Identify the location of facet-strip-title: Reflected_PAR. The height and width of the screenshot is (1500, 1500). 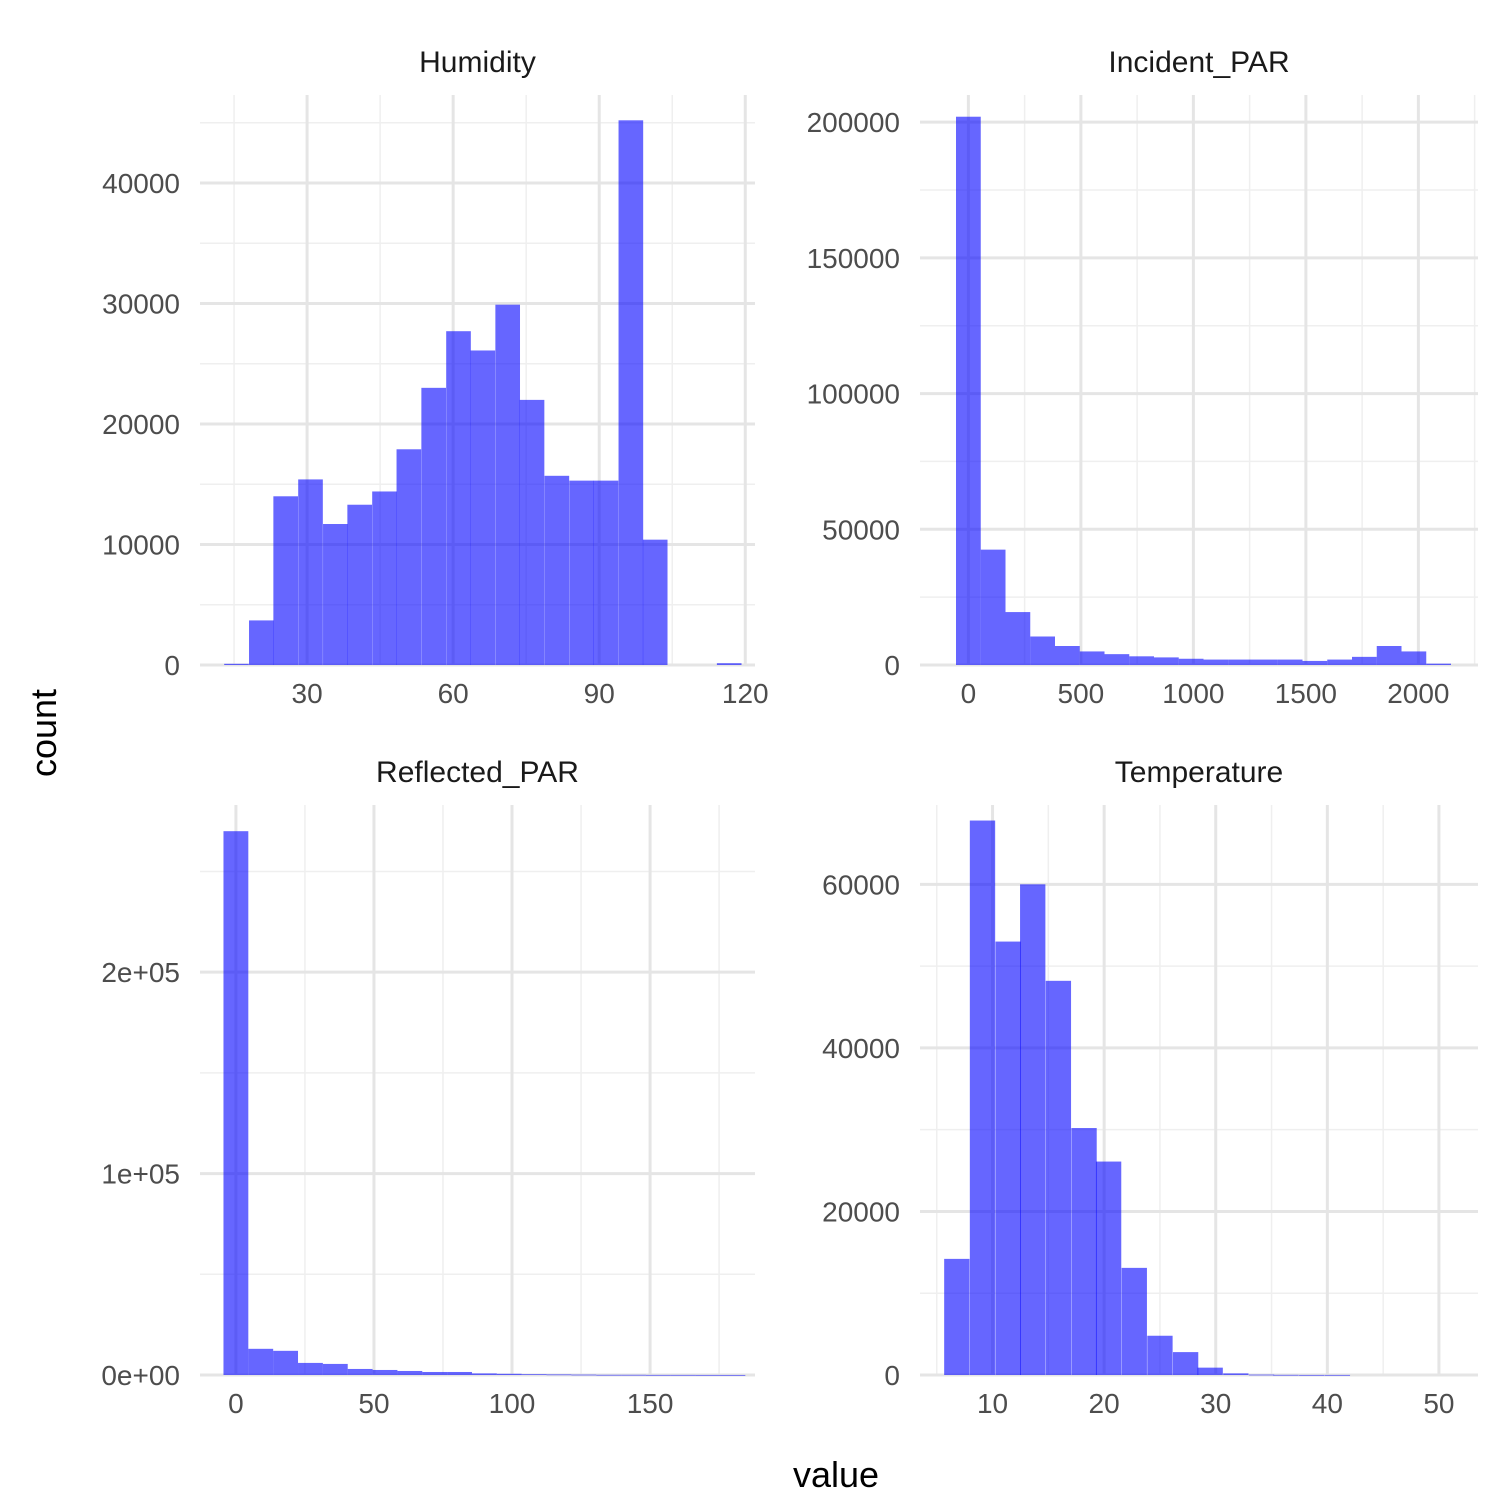
(477, 772).